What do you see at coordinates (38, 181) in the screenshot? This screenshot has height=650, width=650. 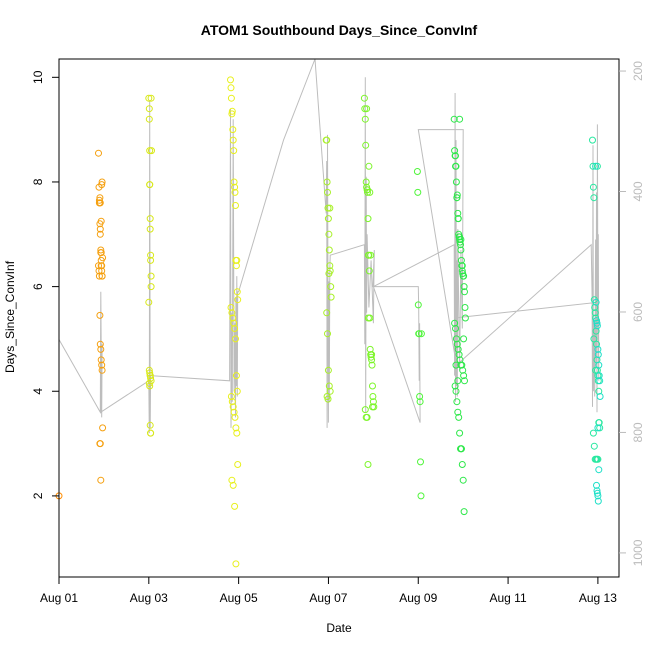 I see `y-tick-label: 8` at bounding box center [38, 181].